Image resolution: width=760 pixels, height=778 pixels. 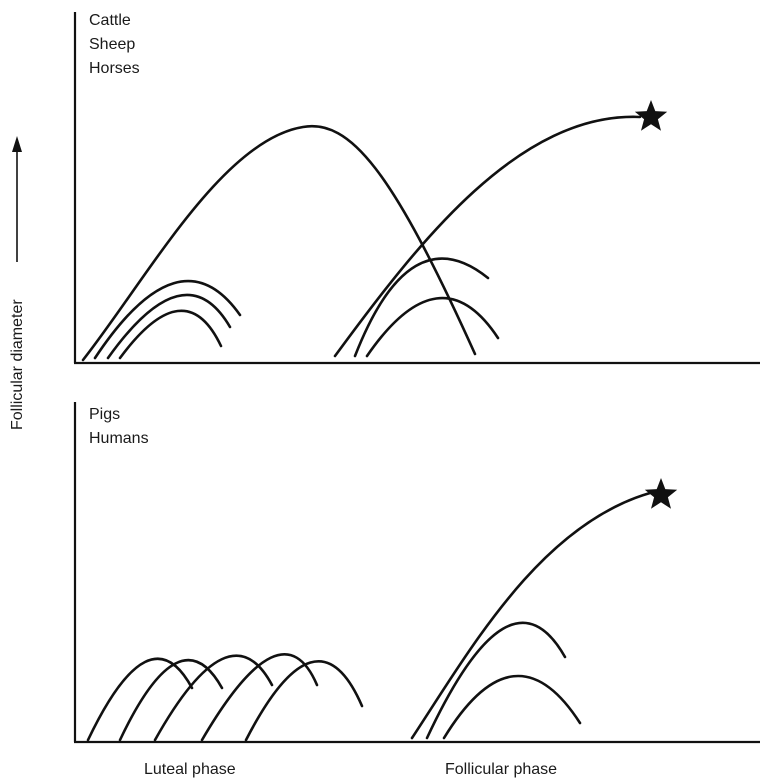 I want to click on species-label: Humans, so click(x=119, y=438).